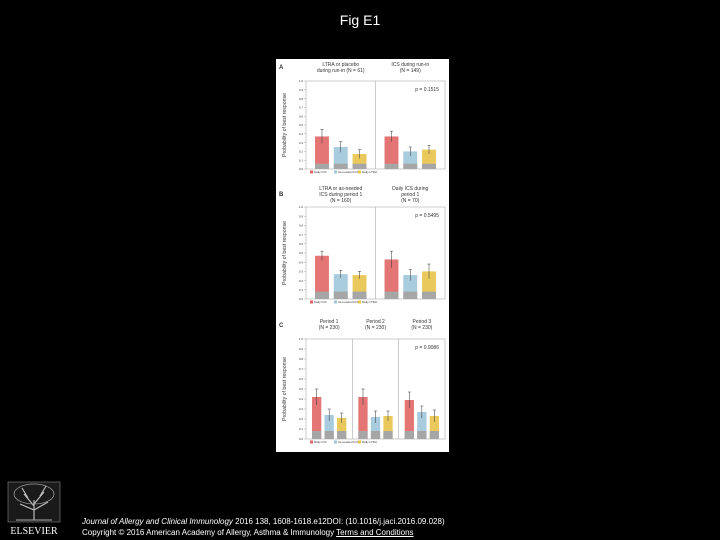 The height and width of the screenshot is (540, 720). What do you see at coordinates (375, 532) in the screenshot?
I see `terms-link: Terms and Conditions` at bounding box center [375, 532].